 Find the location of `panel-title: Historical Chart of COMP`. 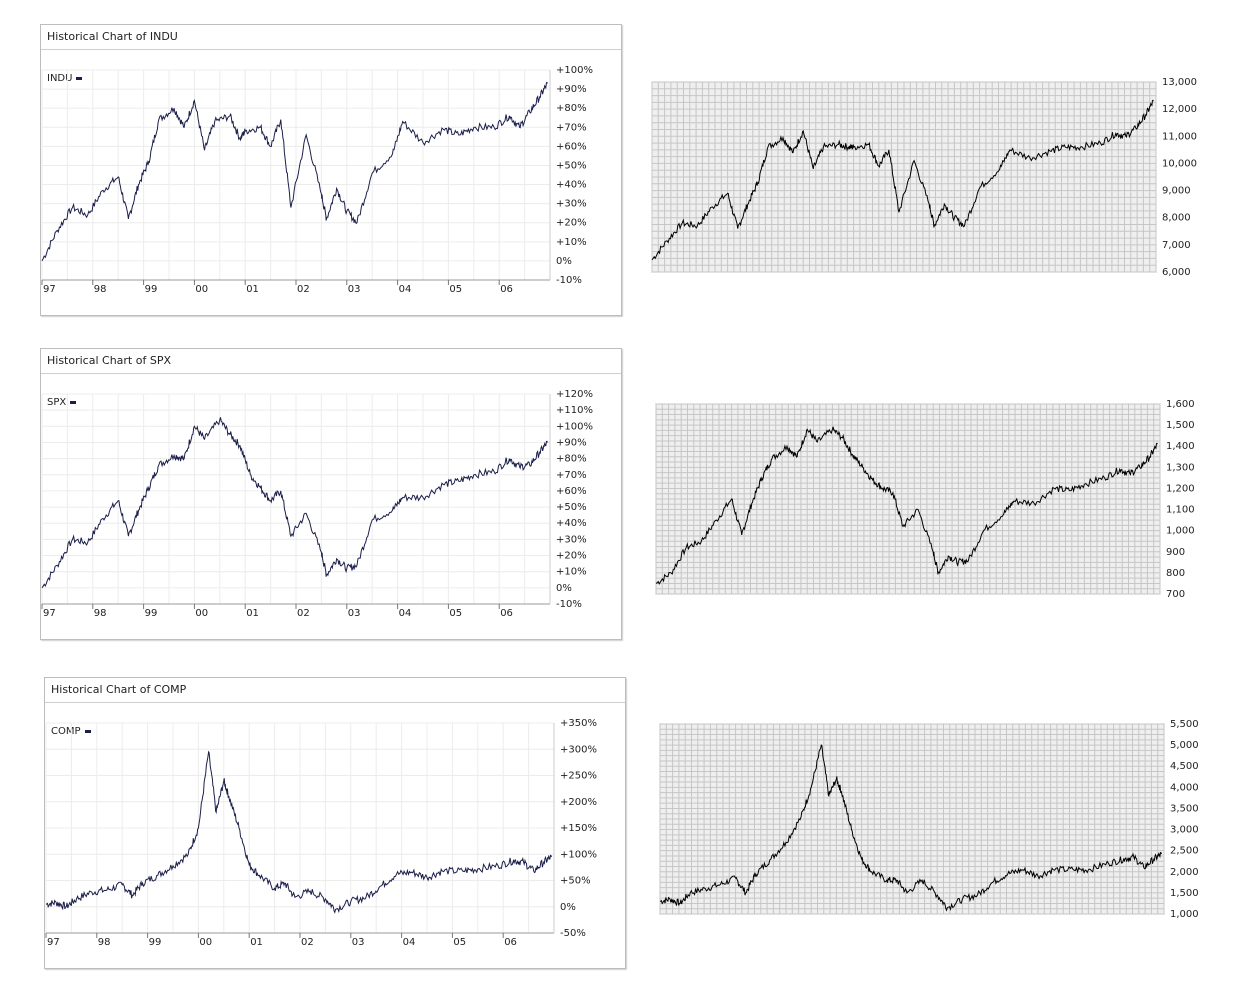

panel-title: Historical Chart of COMP is located at coordinates (335, 690).